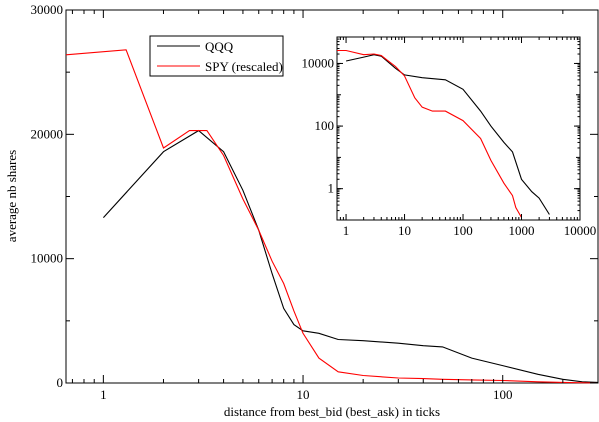 This screenshot has height=422, width=599. I want to click on x-tick-label: 10, so click(303, 394).